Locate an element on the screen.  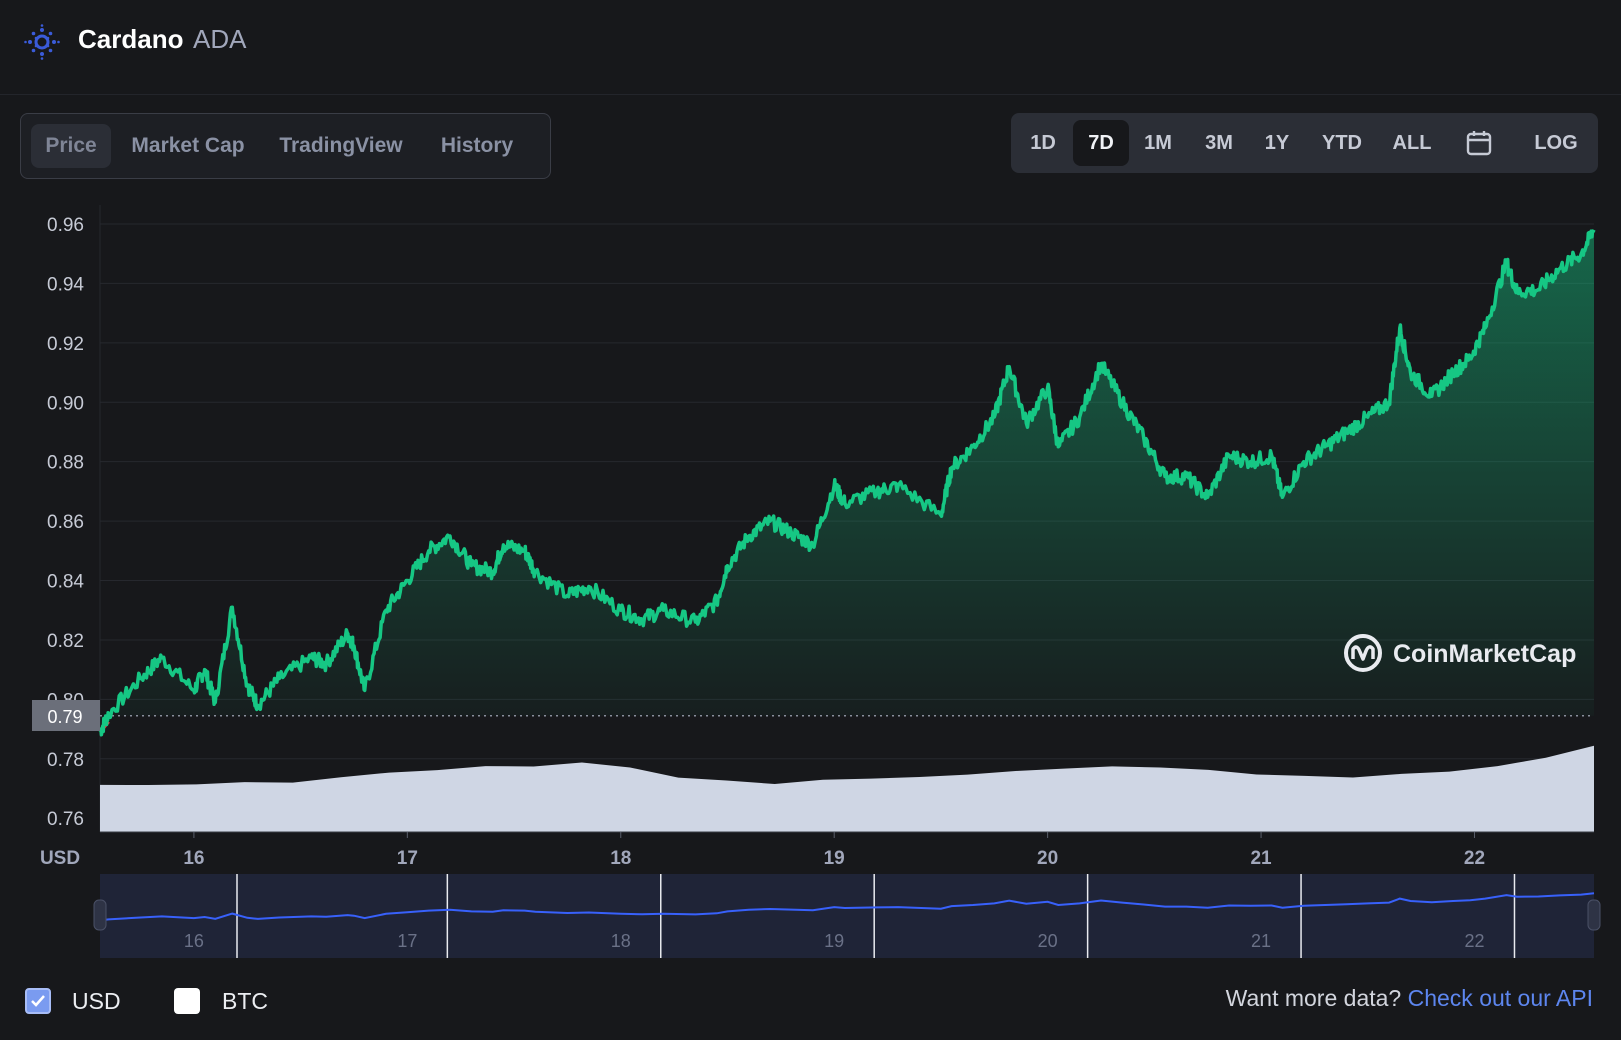
y-tick-label: 0.86 is located at coordinates (65, 522).